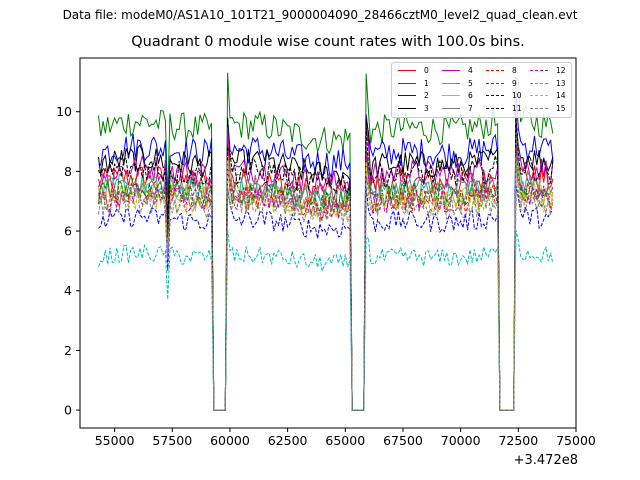  I want to click on x-tick-label: 60000, so click(230, 440).